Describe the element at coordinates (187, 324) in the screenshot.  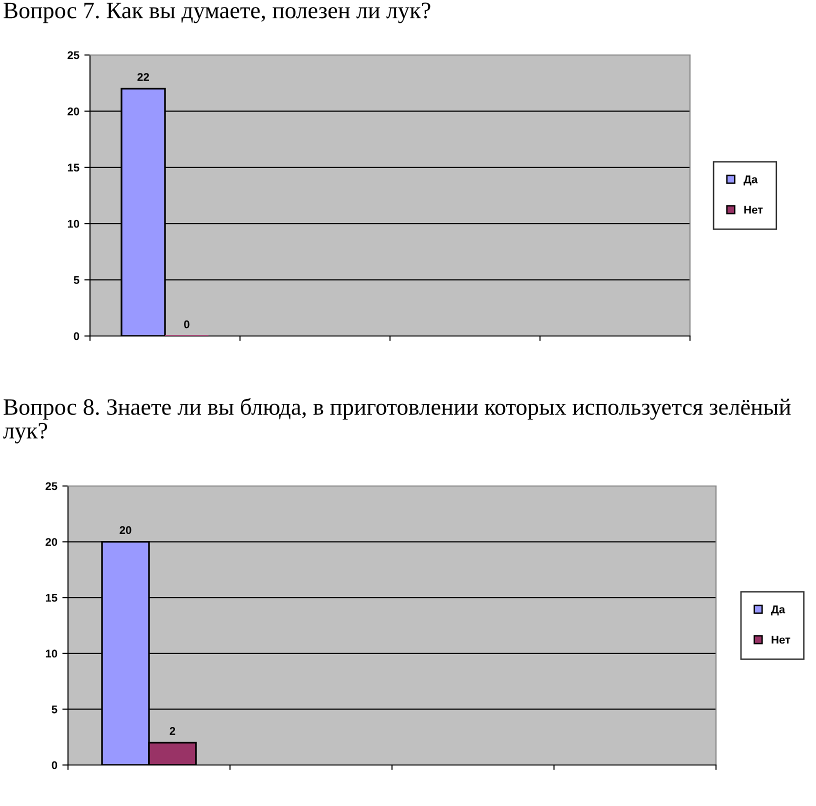
I see `data-label: 0` at that location.